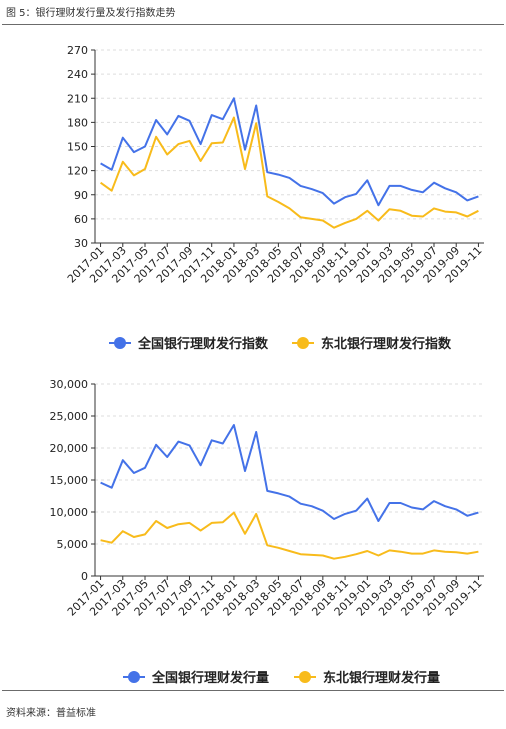 Image resolution: width=506 pixels, height=729 pixels. I want to click on chart1-y-tick-label: 240, so click(77, 74).